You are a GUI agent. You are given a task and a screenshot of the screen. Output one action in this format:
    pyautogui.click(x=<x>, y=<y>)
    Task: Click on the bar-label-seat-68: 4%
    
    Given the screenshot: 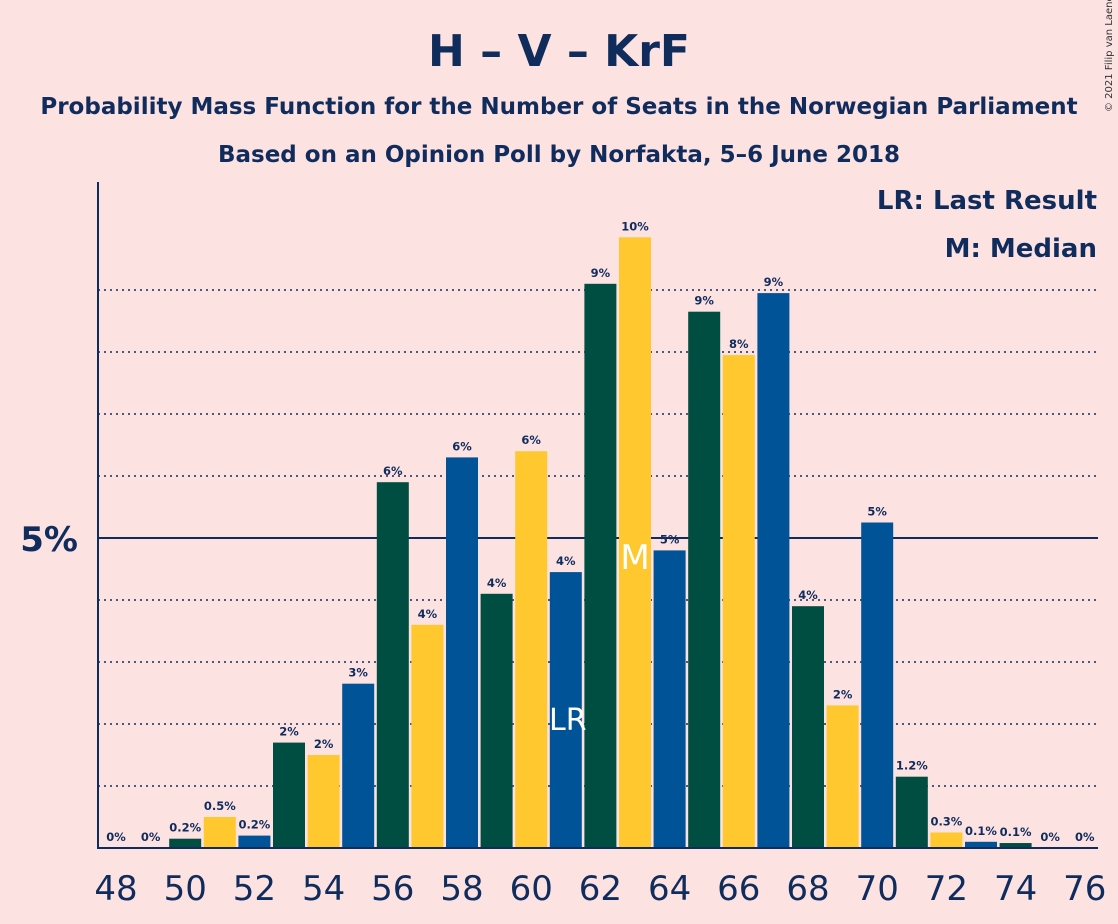 What is the action you would take?
    pyautogui.click(x=808, y=595)
    